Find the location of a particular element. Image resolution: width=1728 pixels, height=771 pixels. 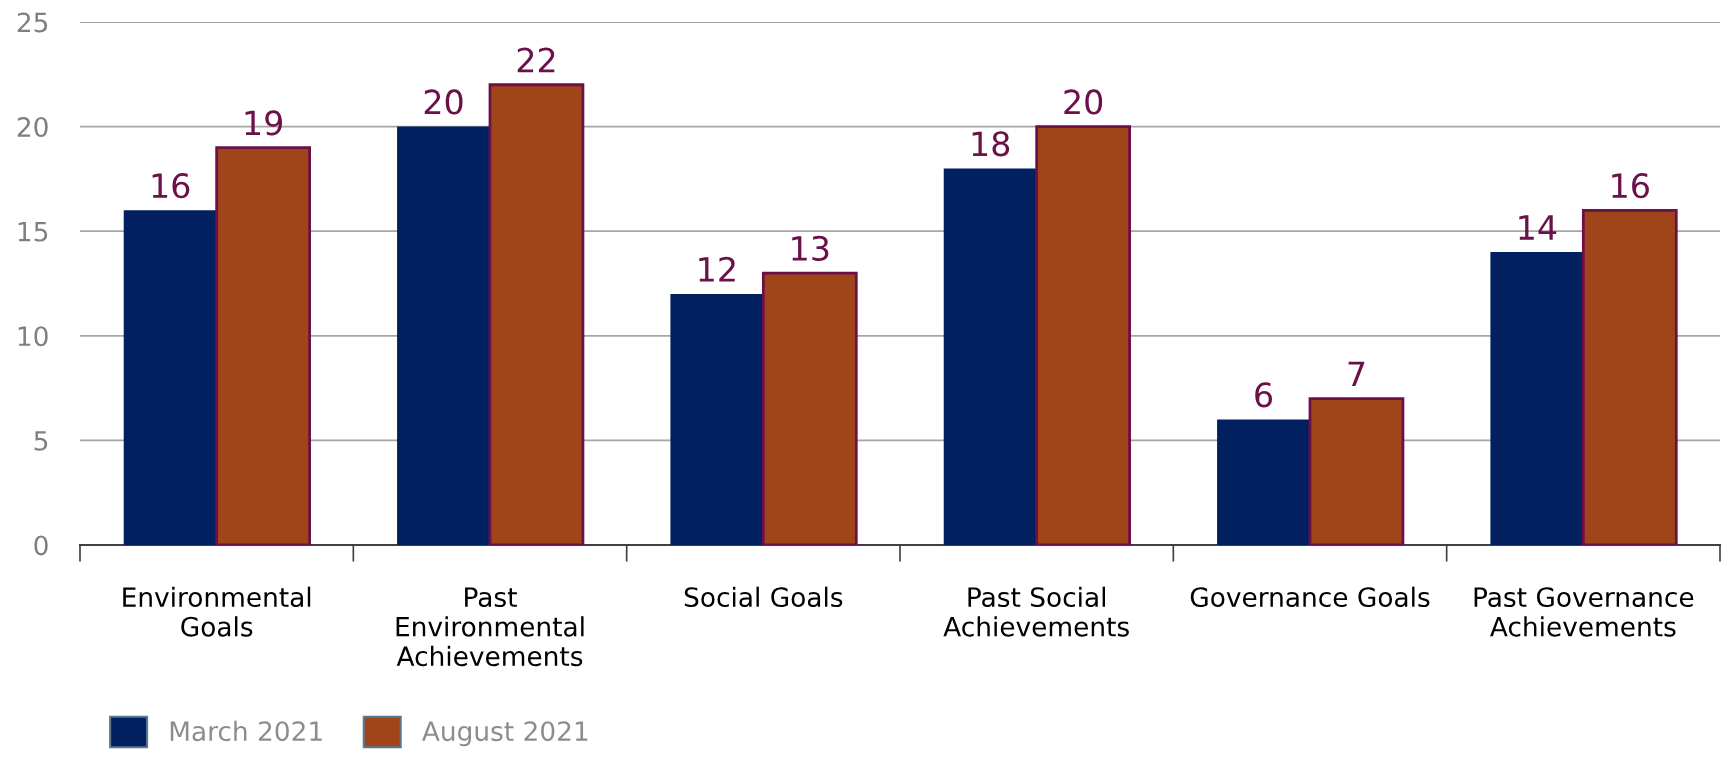

data-label: 14 is located at coordinates (1538, 227).